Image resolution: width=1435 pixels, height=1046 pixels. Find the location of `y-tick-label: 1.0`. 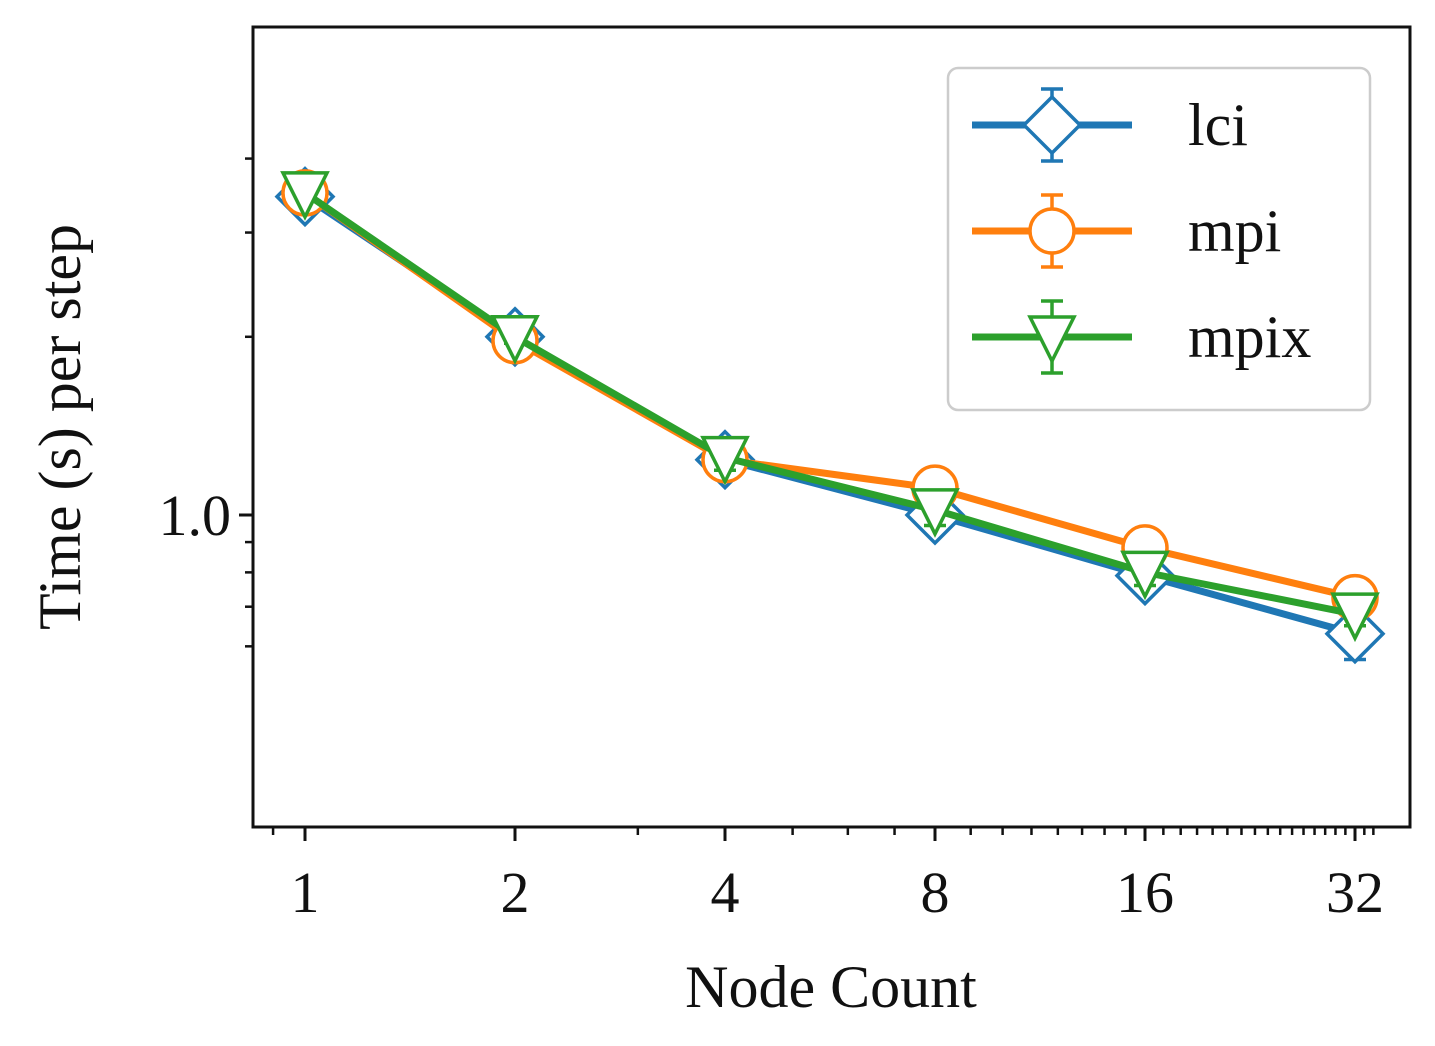

y-tick-label: 1.0 is located at coordinates (195, 515).